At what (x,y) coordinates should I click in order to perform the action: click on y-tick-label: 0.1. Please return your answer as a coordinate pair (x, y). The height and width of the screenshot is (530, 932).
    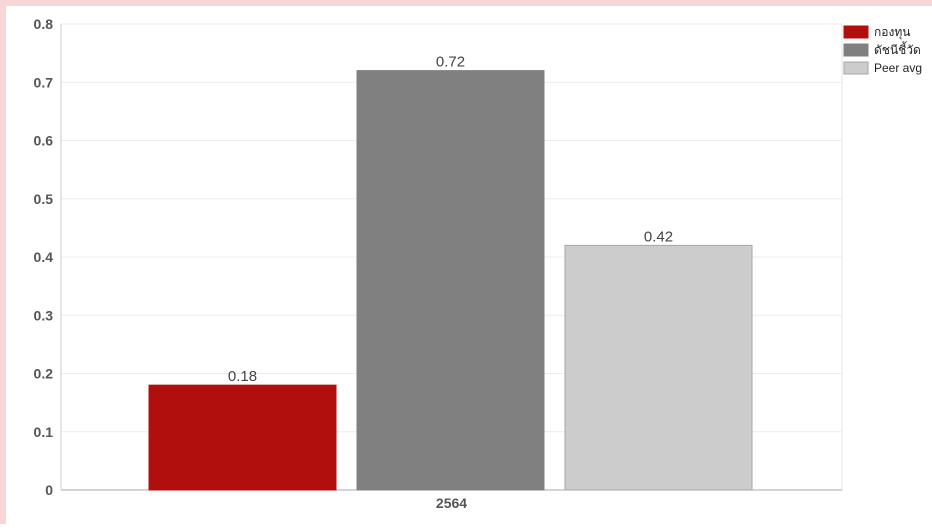
    Looking at the image, I should click on (44, 432).